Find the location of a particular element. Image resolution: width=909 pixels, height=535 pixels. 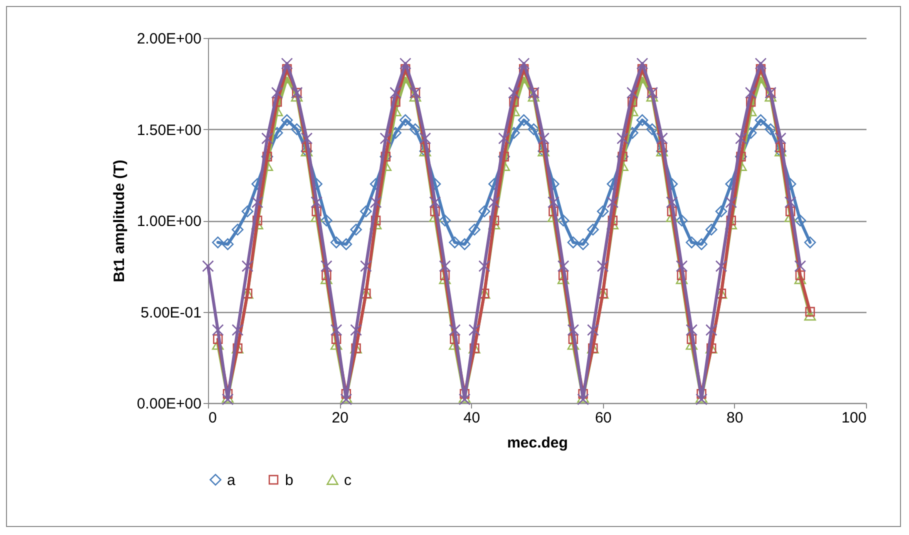

x-tick-label: 60 is located at coordinates (603, 418).